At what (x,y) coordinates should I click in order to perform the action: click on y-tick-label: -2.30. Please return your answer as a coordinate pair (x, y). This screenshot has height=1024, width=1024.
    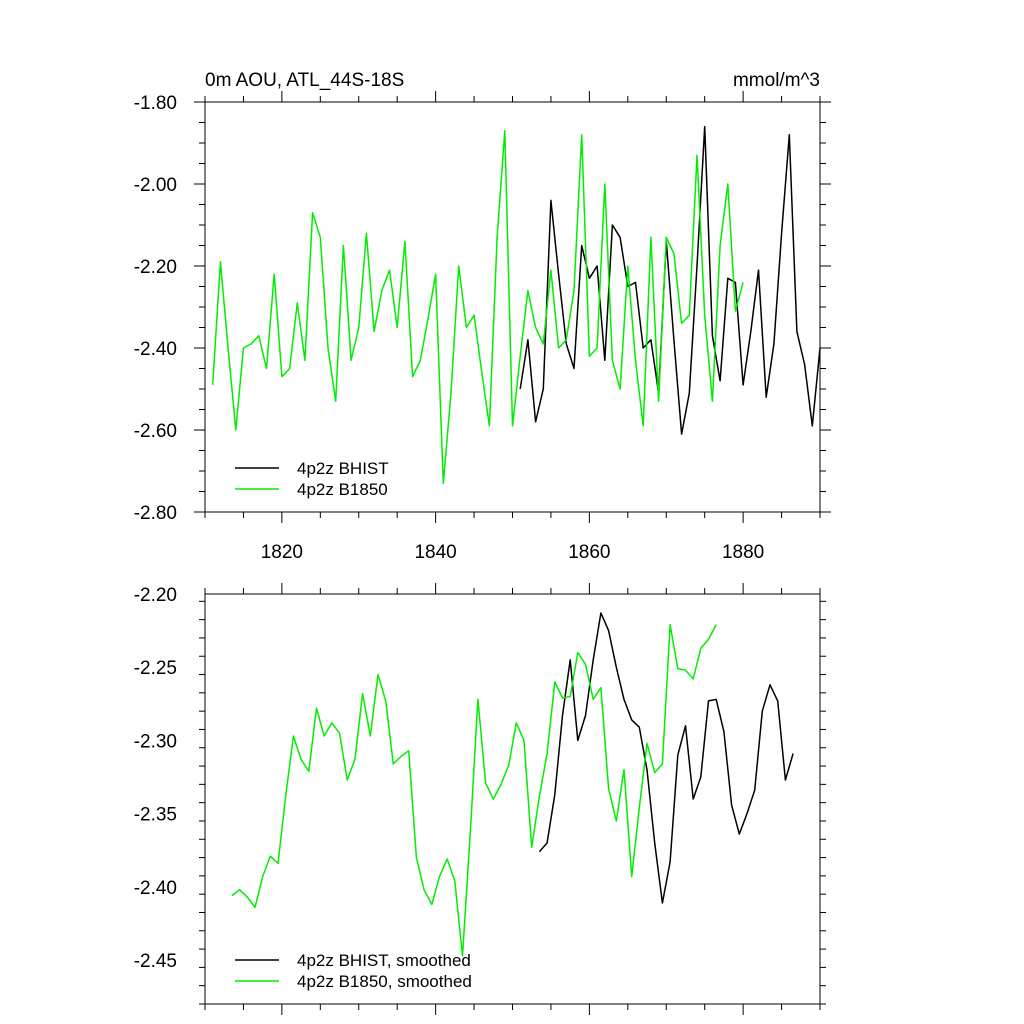
    Looking at the image, I should click on (155, 741).